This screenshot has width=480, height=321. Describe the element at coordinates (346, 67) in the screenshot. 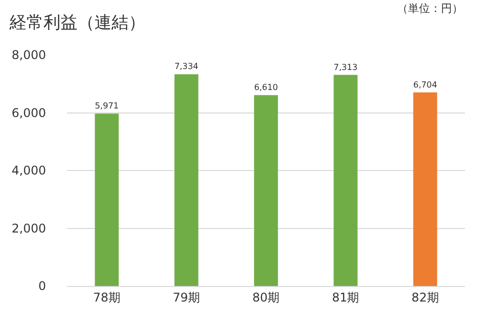

I see `data-label: 7,313` at that location.